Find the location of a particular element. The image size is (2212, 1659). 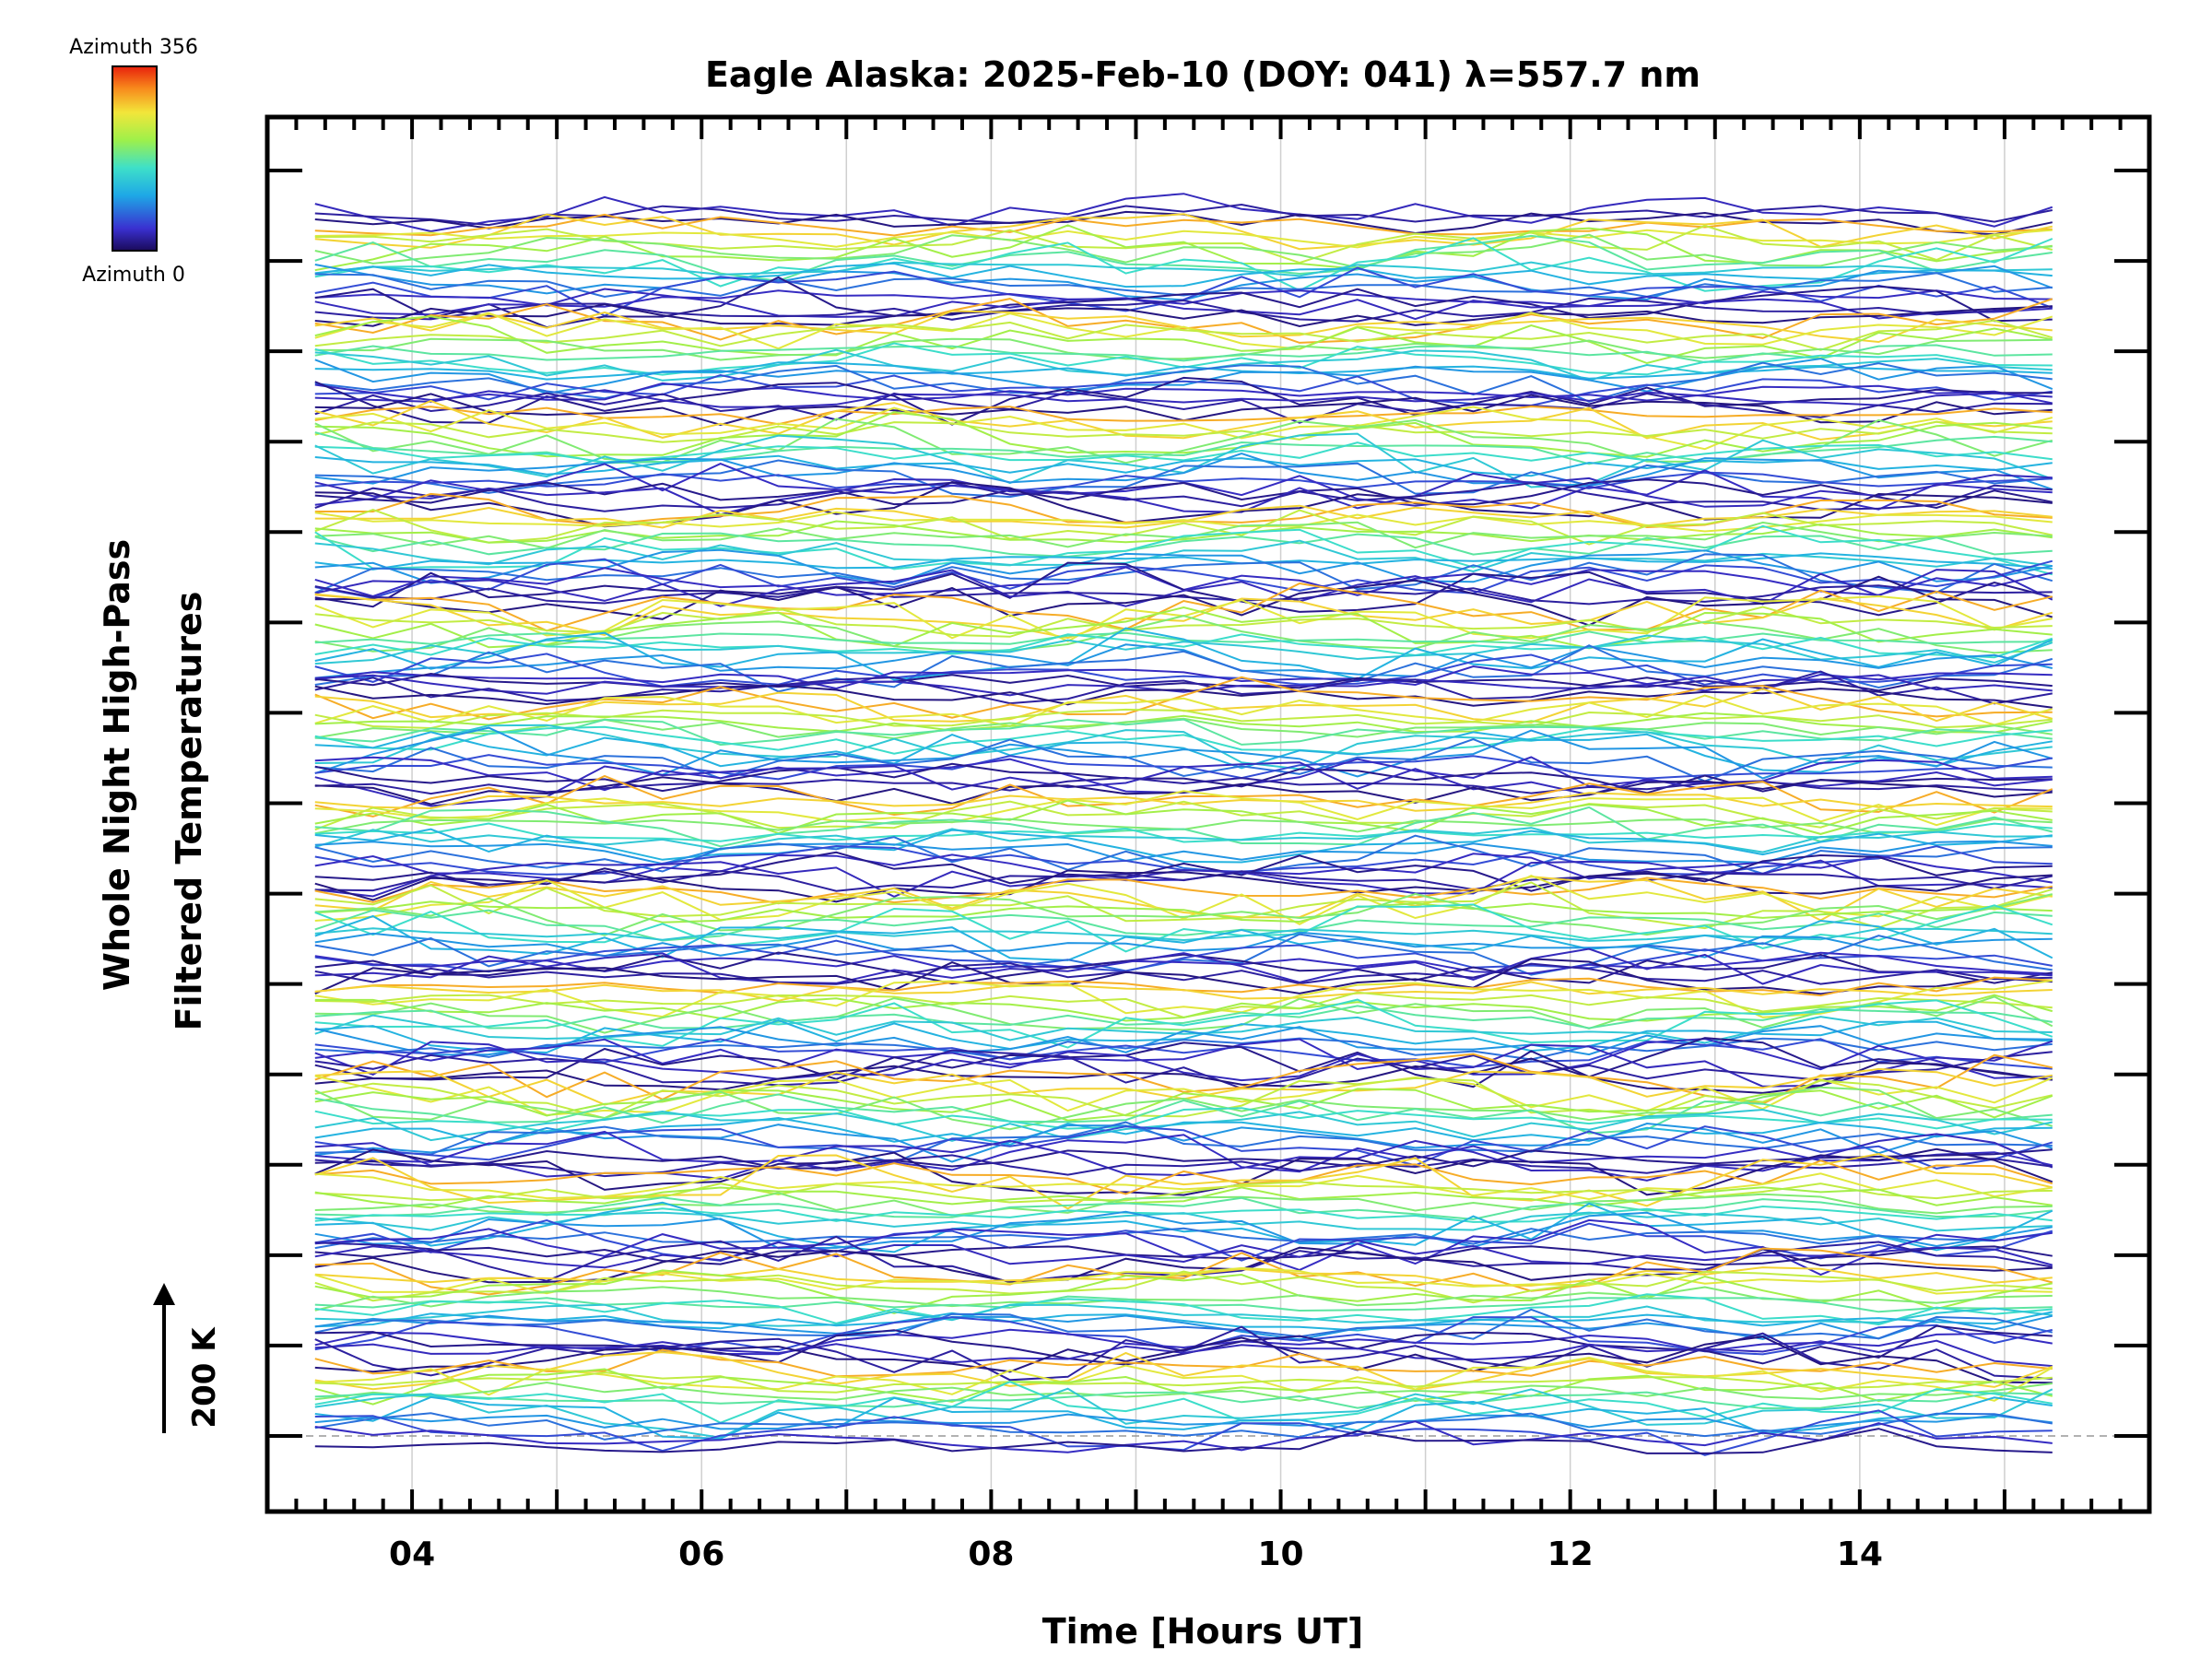

scale-bar-label: 200 K is located at coordinates (204, 1377).